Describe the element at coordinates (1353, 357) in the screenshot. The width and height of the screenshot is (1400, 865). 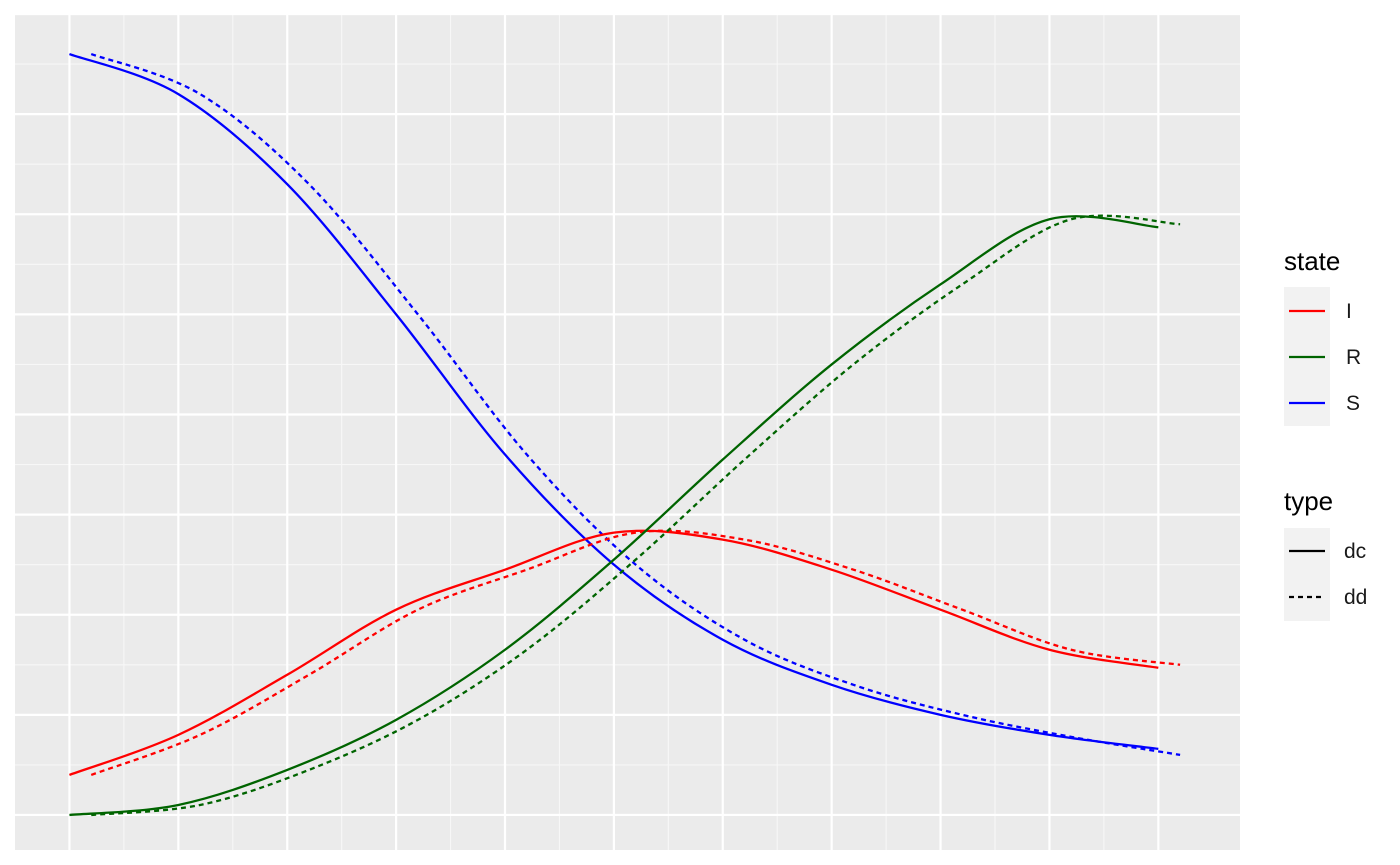
I see `legend-label-R: R` at that location.